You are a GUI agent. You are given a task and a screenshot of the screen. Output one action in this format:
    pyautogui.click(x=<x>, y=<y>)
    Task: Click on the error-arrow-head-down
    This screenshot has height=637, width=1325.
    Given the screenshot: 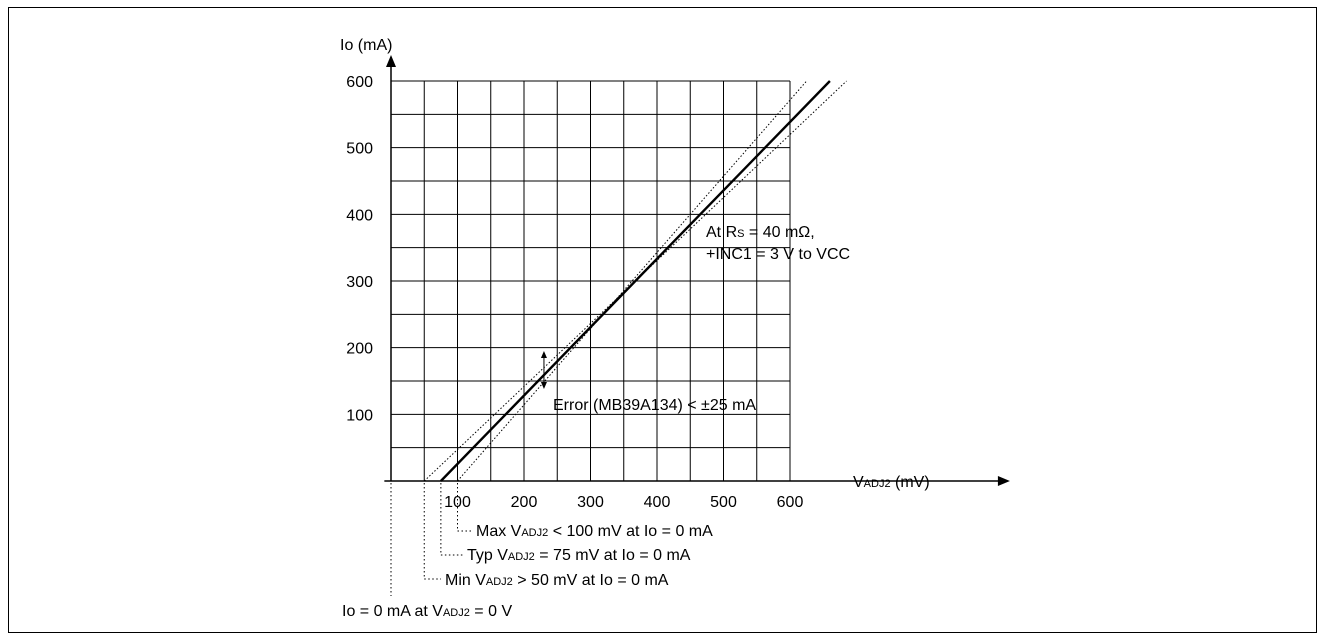 What is the action you would take?
    pyautogui.click(x=543, y=385)
    